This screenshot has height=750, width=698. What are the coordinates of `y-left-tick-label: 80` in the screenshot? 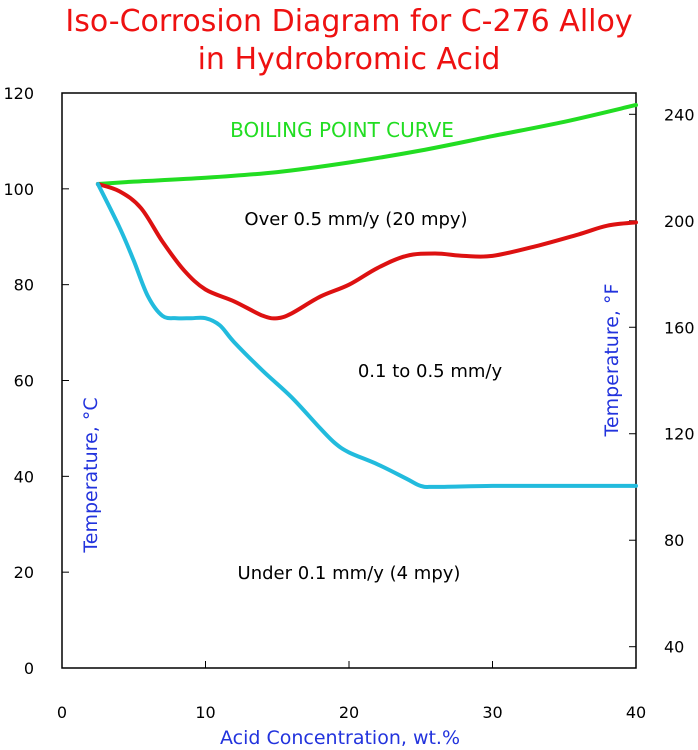 It's located at (24, 285).